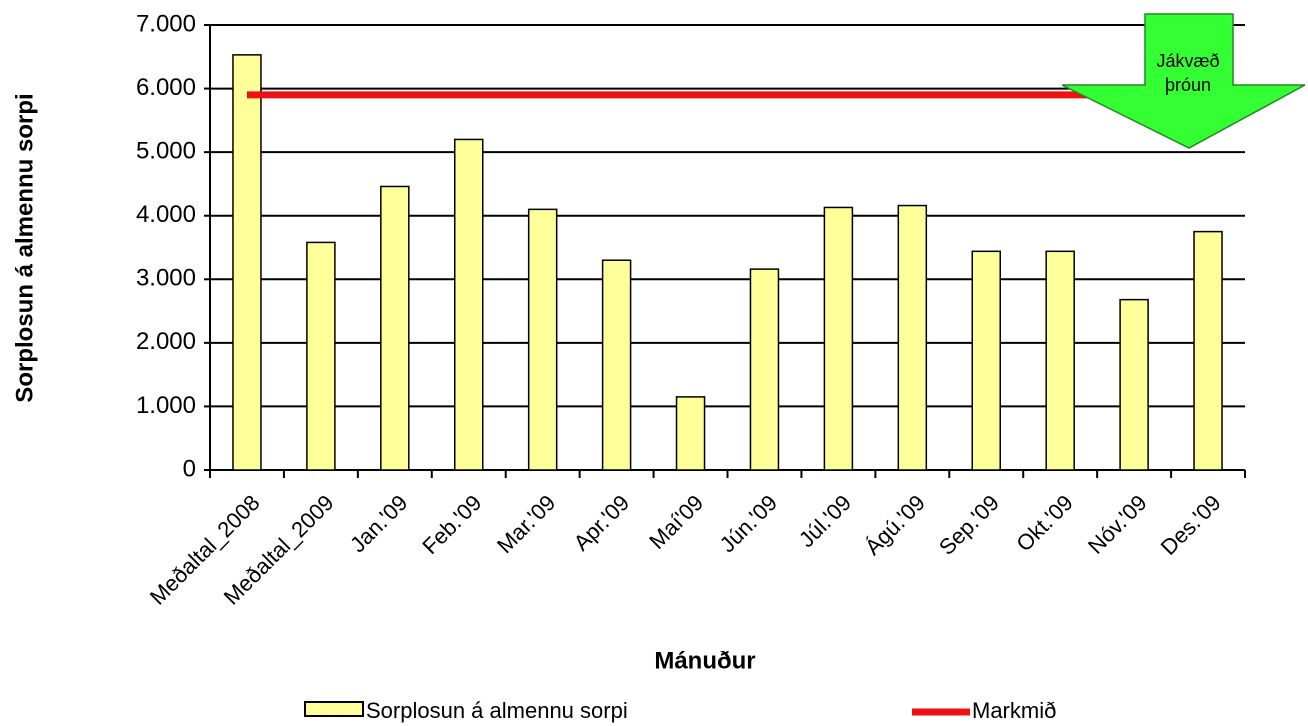  What do you see at coordinates (676, 522) in the screenshot?
I see `x-tick-label: Maí'09` at bounding box center [676, 522].